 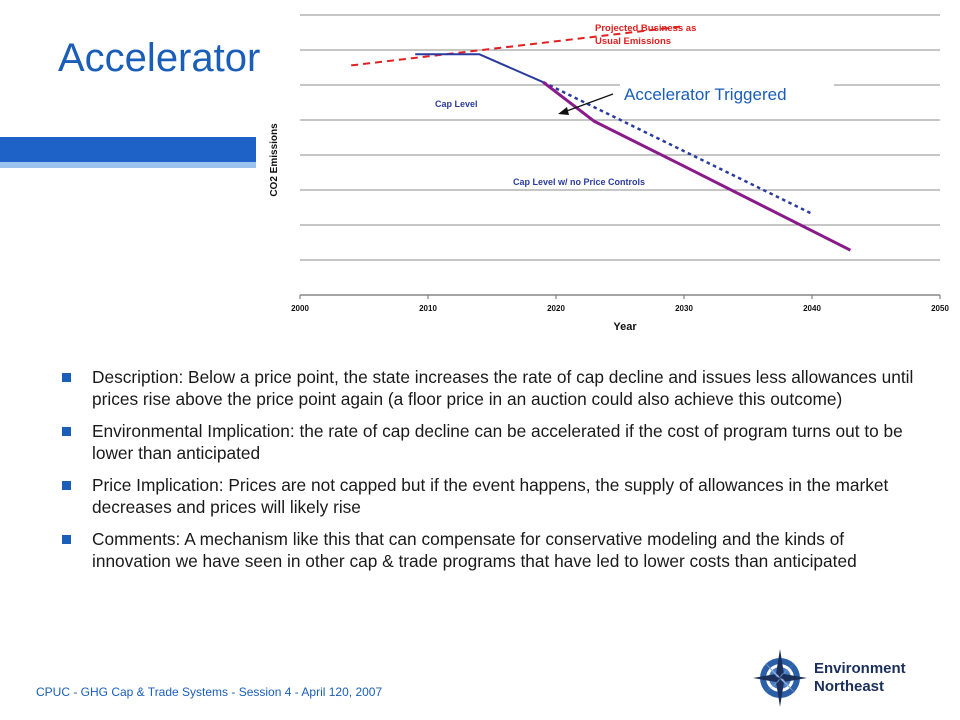 What do you see at coordinates (128, 141) in the screenshot?
I see `accent-bar-top` at bounding box center [128, 141].